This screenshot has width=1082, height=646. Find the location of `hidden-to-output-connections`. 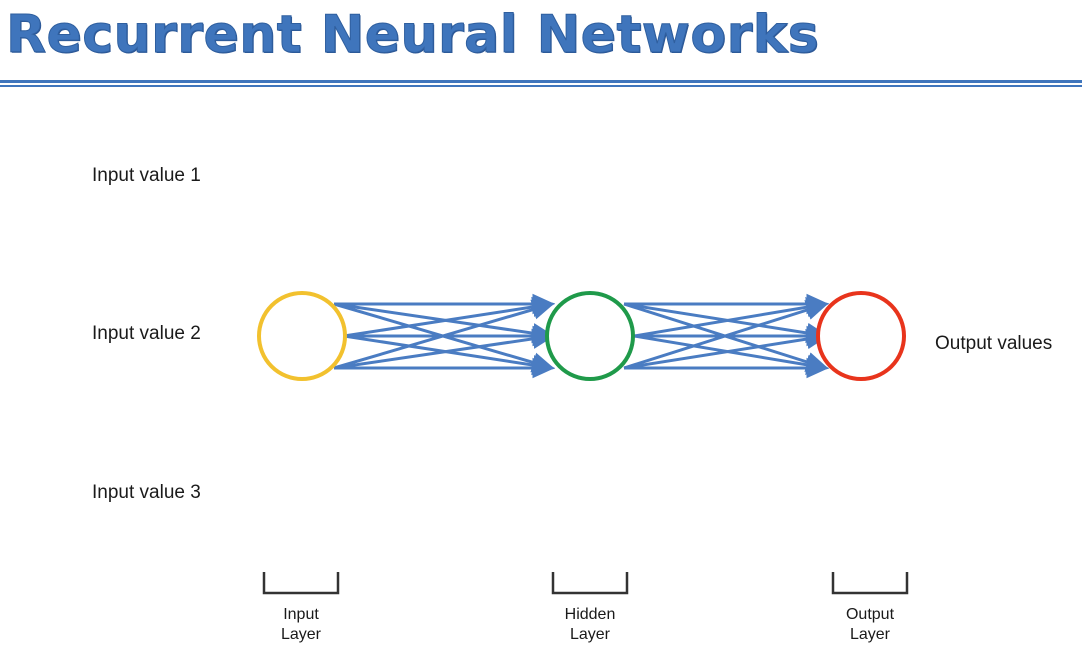

hidden-to-output-connections is located at coordinates (726, 336).